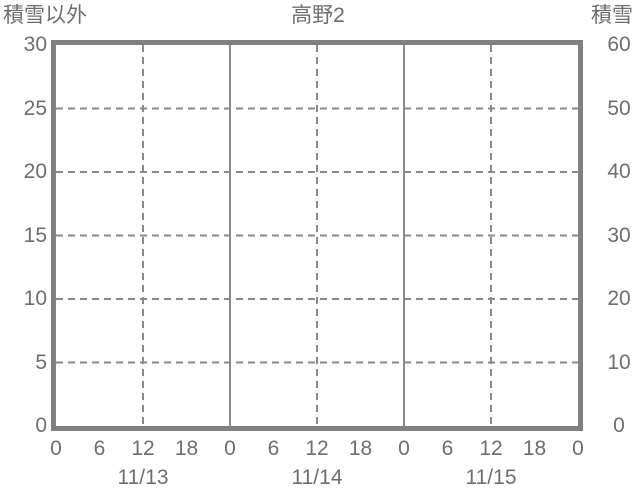 The width and height of the screenshot is (636, 501). What do you see at coordinates (35, 44) in the screenshot?
I see `y-left-tick-label: 30` at bounding box center [35, 44].